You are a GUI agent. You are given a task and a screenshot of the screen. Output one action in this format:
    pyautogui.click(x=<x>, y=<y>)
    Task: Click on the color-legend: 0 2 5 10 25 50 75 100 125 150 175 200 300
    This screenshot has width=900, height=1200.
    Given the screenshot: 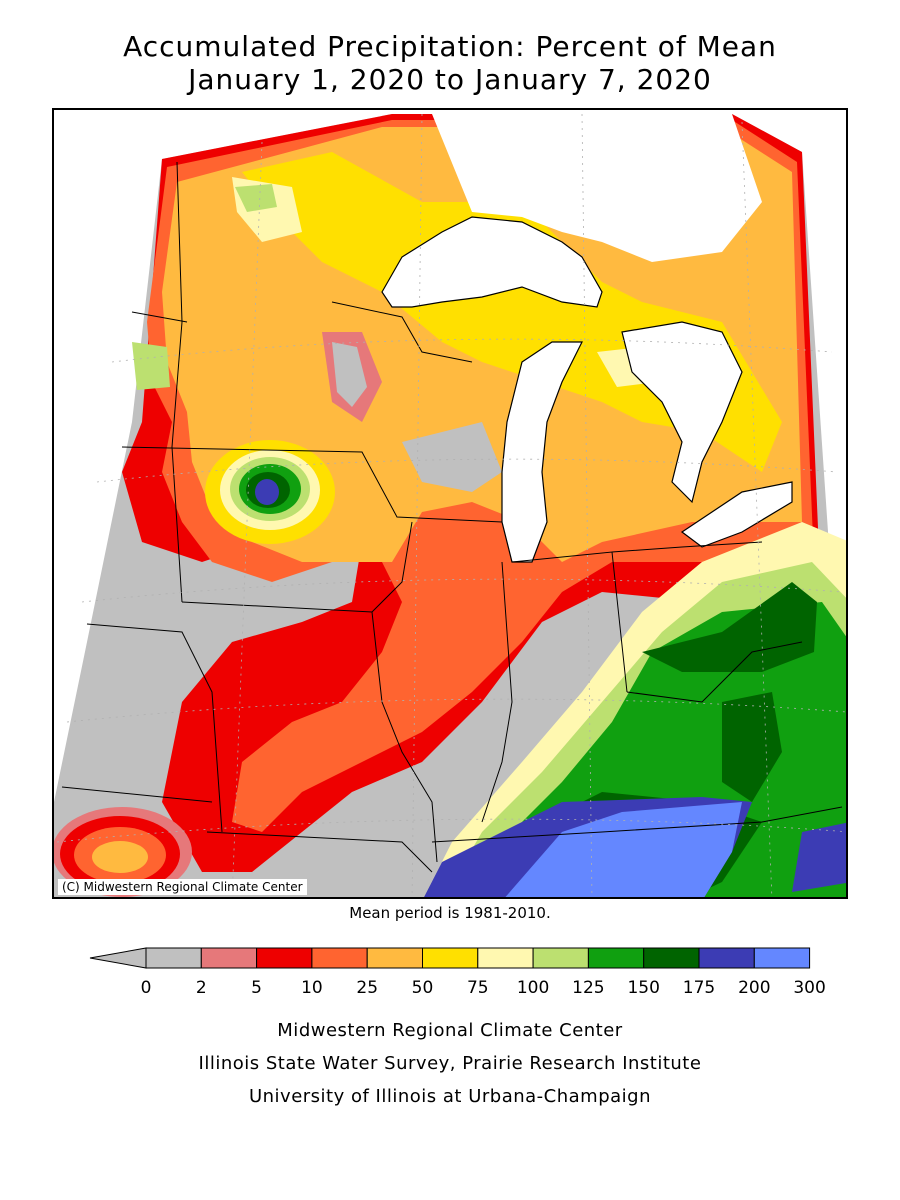 What is the action you would take?
    pyautogui.click(x=457, y=972)
    